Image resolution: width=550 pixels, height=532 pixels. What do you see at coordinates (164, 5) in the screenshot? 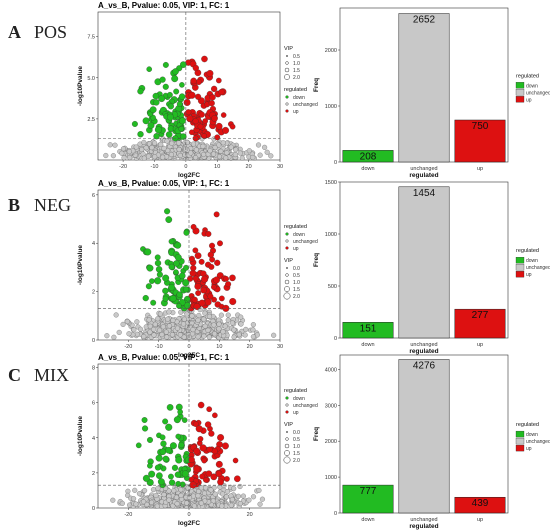
I see `chart-title: A_vs_B, Pvalue: 0.05, VIP: 1, FC: 1` at bounding box center [164, 5].